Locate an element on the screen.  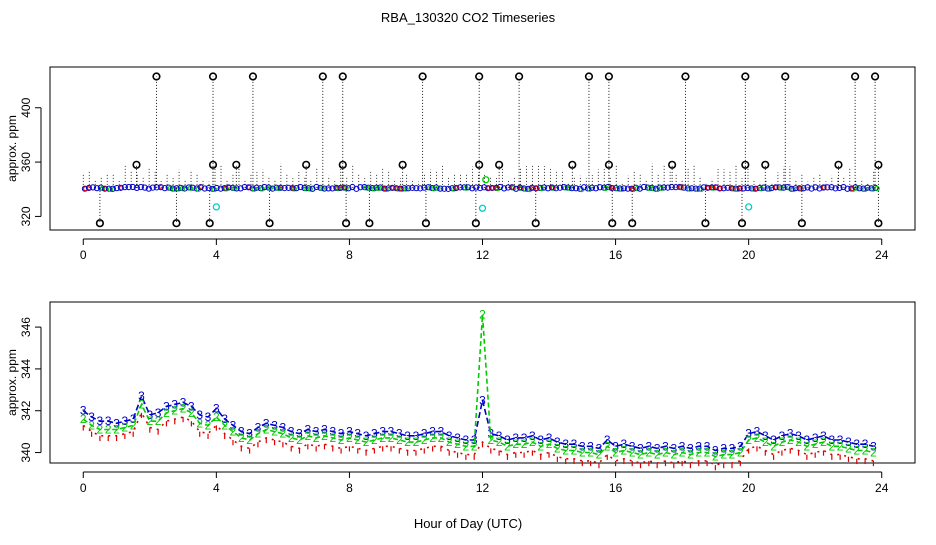
y-tick-label: 360 is located at coordinates (26, 162).